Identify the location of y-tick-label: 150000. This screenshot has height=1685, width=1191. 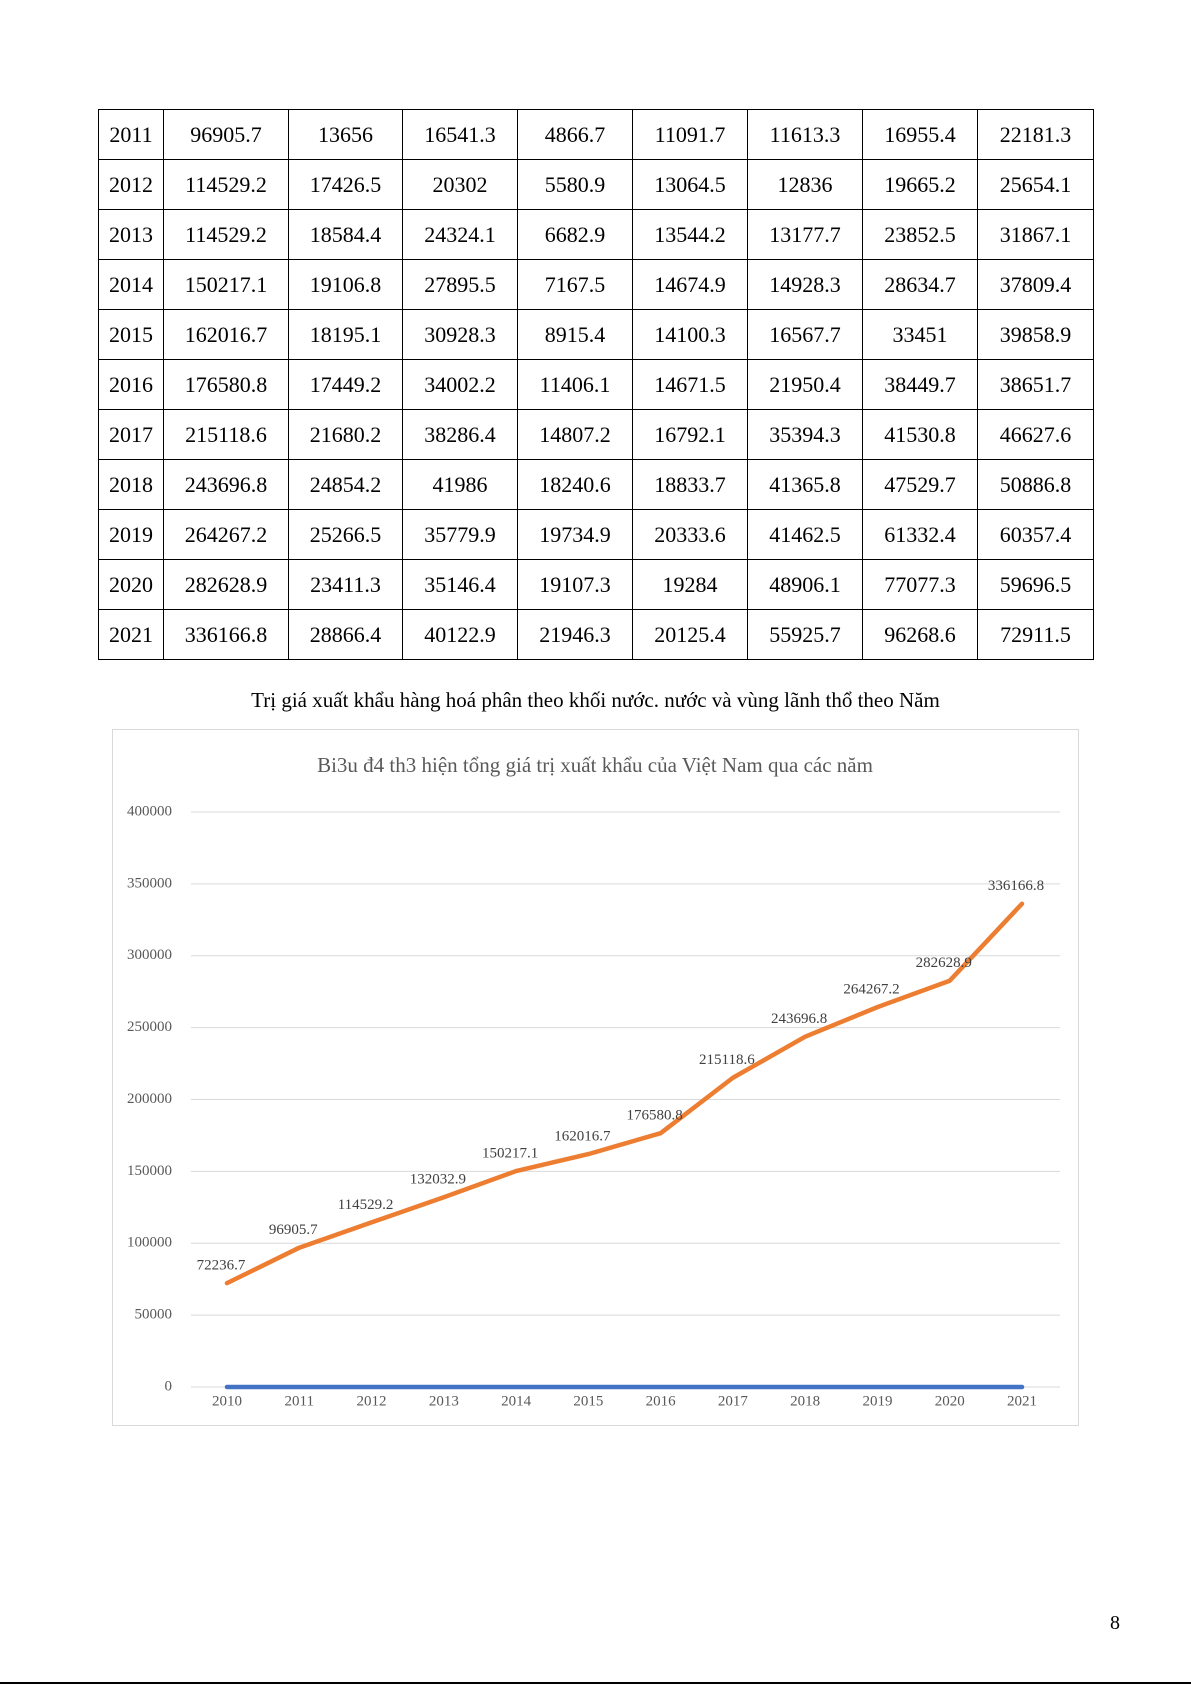
(149, 1171).